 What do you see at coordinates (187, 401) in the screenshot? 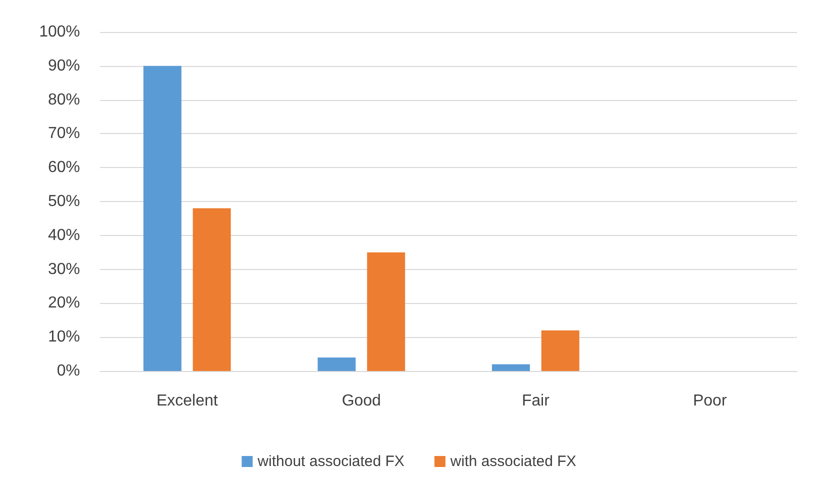
I see `x-tick-label: Excelent` at bounding box center [187, 401].